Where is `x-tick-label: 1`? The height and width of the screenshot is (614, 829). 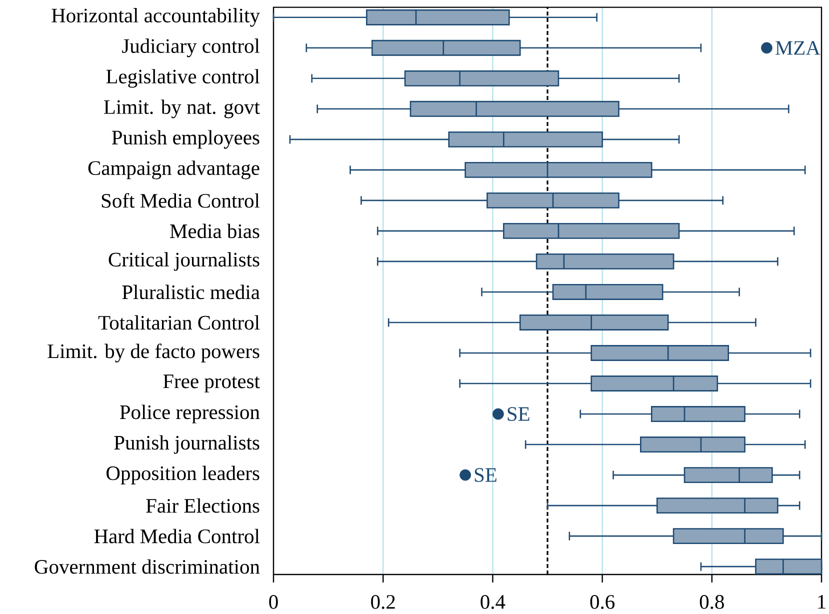 x-tick-label: 1 is located at coordinates (822, 602).